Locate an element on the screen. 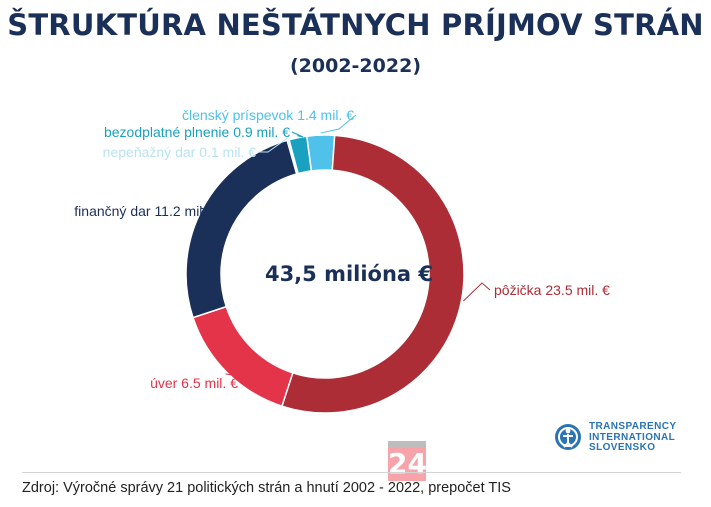 The width and height of the screenshot is (711, 507). divider is located at coordinates (351, 472).